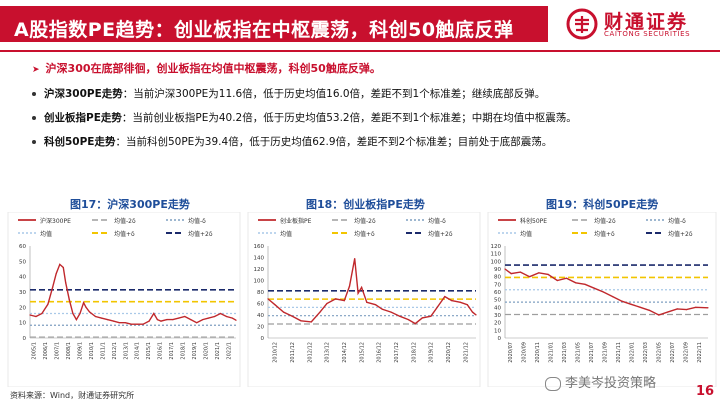 The height and width of the screenshot is (405, 720). Describe the element at coordinates (611, 383) in the screenshot. I see `watermark-text: 李美岑投资策略` at that location.